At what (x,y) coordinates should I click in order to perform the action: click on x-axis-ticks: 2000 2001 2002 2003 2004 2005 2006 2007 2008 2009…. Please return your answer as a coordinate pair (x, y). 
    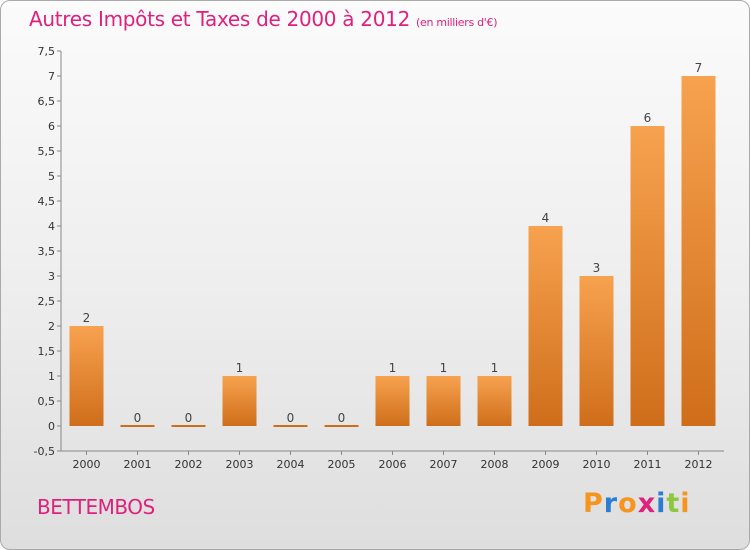
    Looking at the image, I should click on (393, 461).